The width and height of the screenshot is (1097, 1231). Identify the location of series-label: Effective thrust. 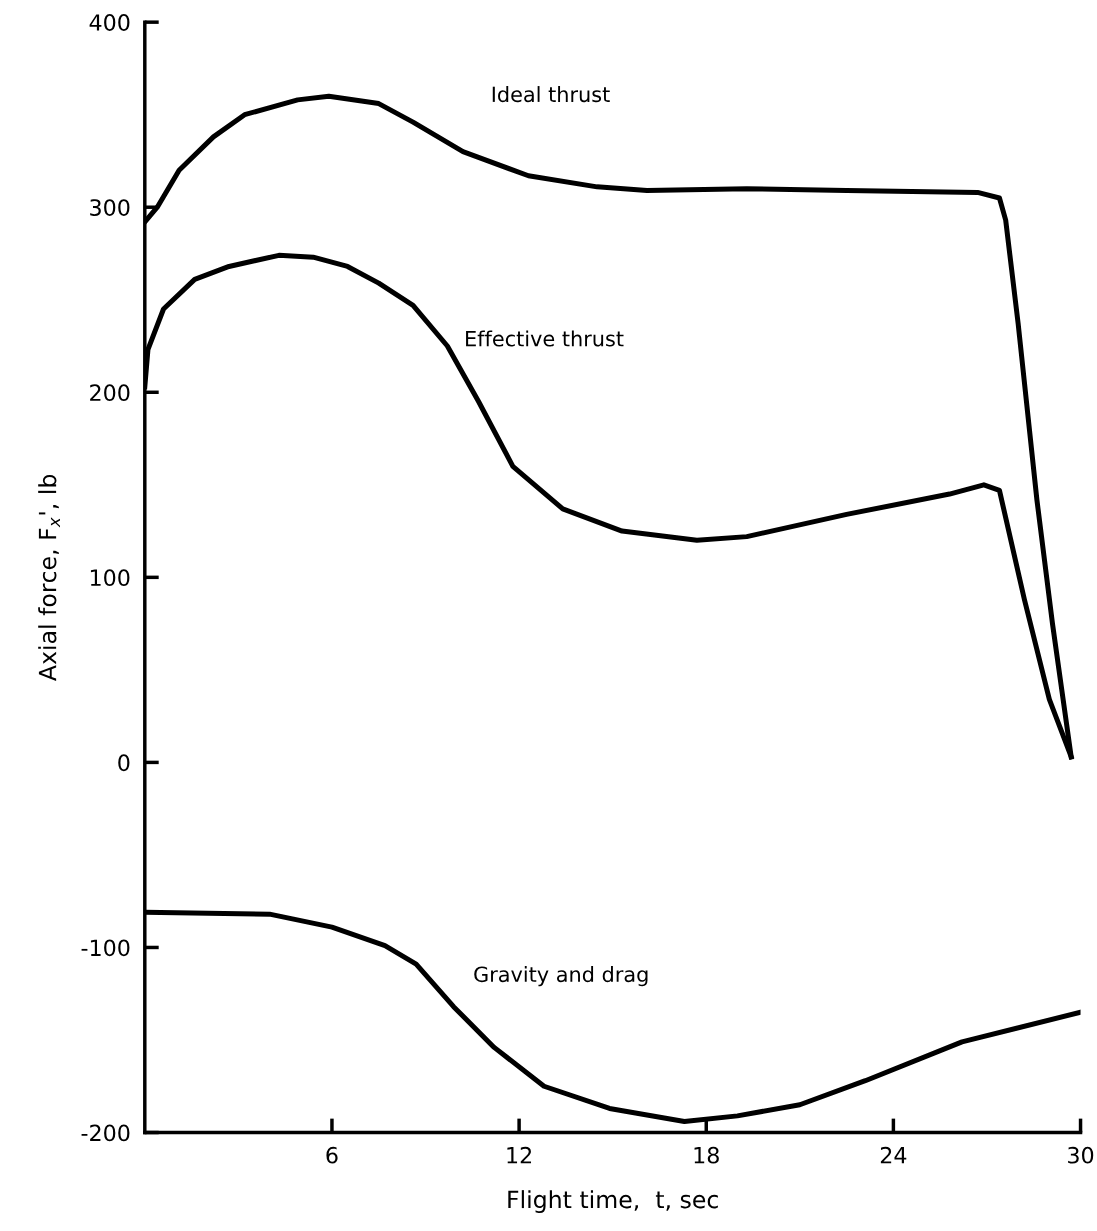
(545, 338).